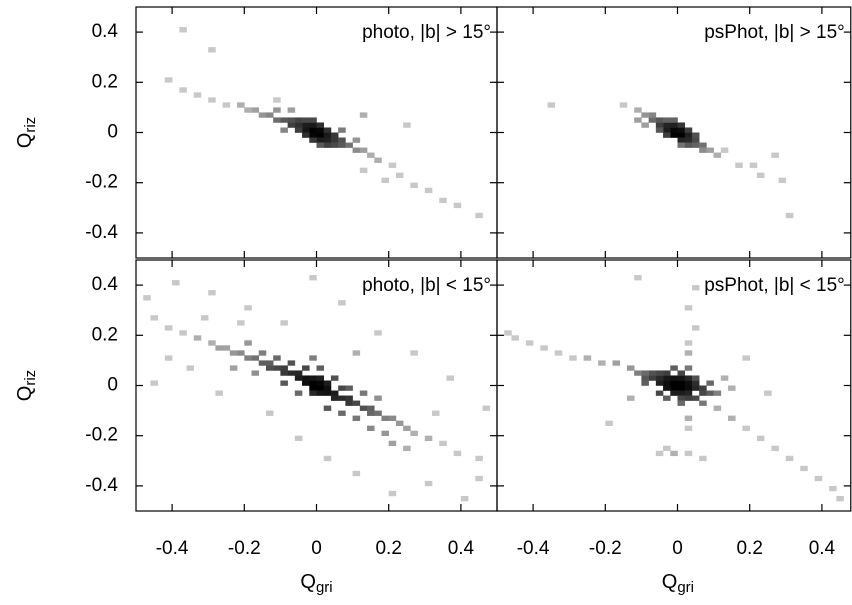  What do you see at coordinates (26, 132) in the screenshot?
I see `y-axis-label: Qriz` at bounding box center [26, 132].